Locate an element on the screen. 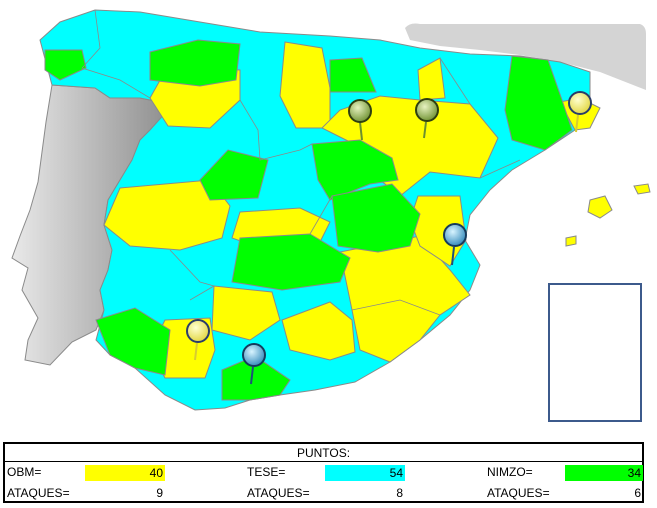  scoreboard-title: PUNTOS: is located at coordinates (323, 453).